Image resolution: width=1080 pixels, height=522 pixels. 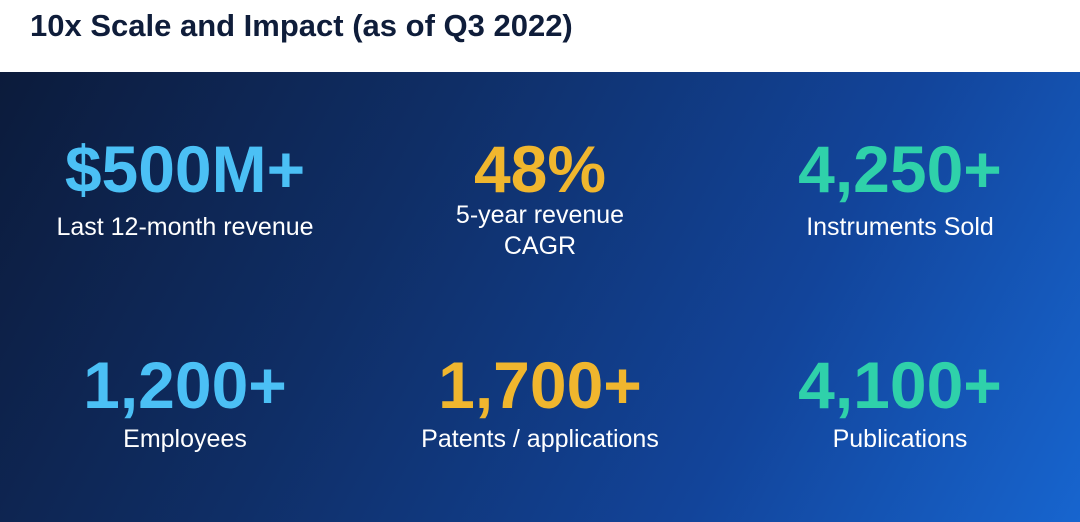 I want to click on stat-cagr: 48% 5-year revenue CAGR, so click(x=540, y=198).